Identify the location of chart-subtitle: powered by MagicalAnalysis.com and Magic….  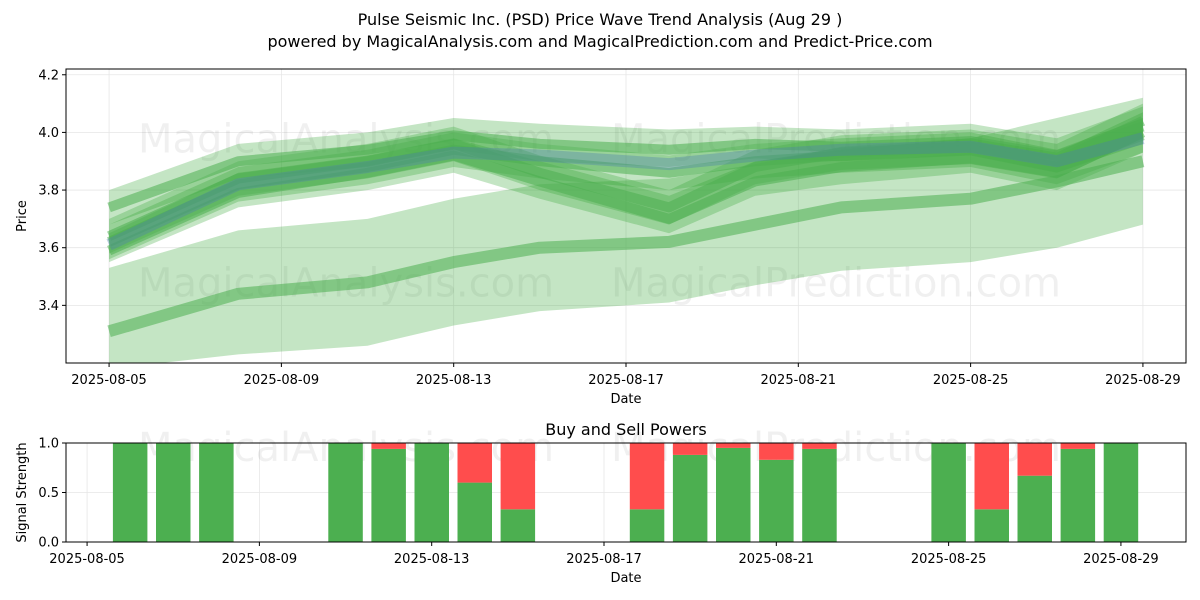
(600, 41).